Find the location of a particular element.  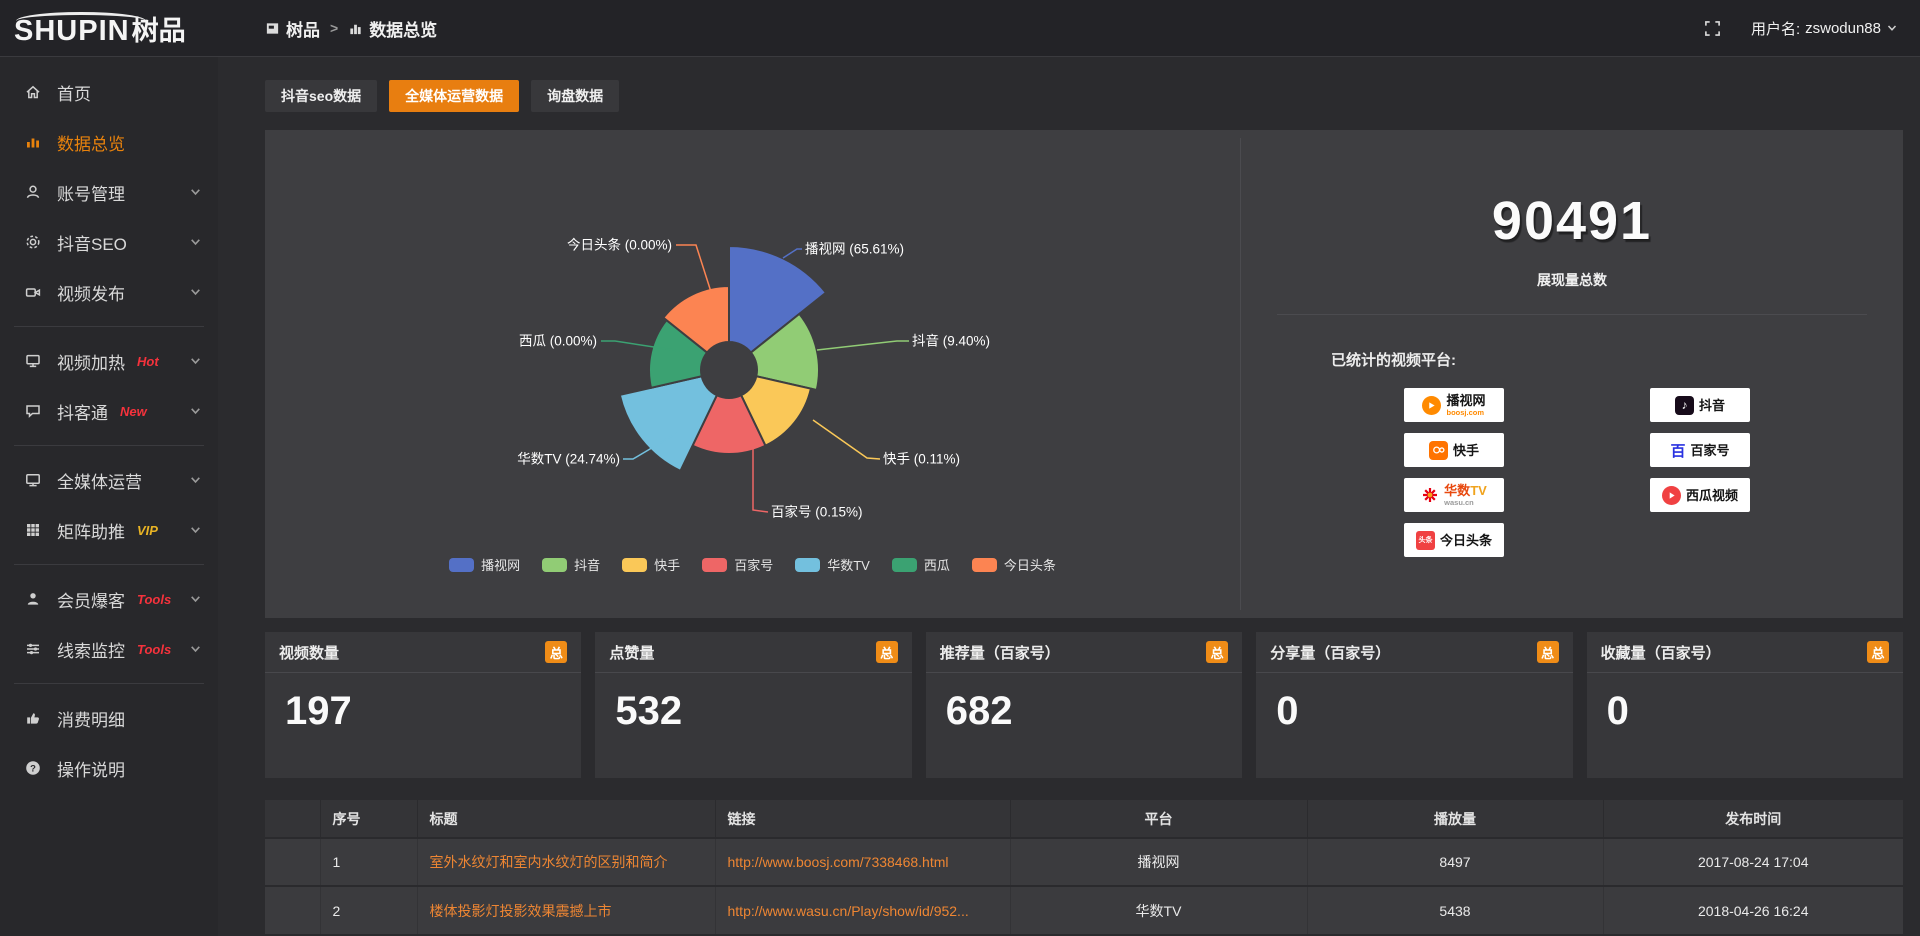

legend-label: 华数TV is located at coordinates (848, 565).